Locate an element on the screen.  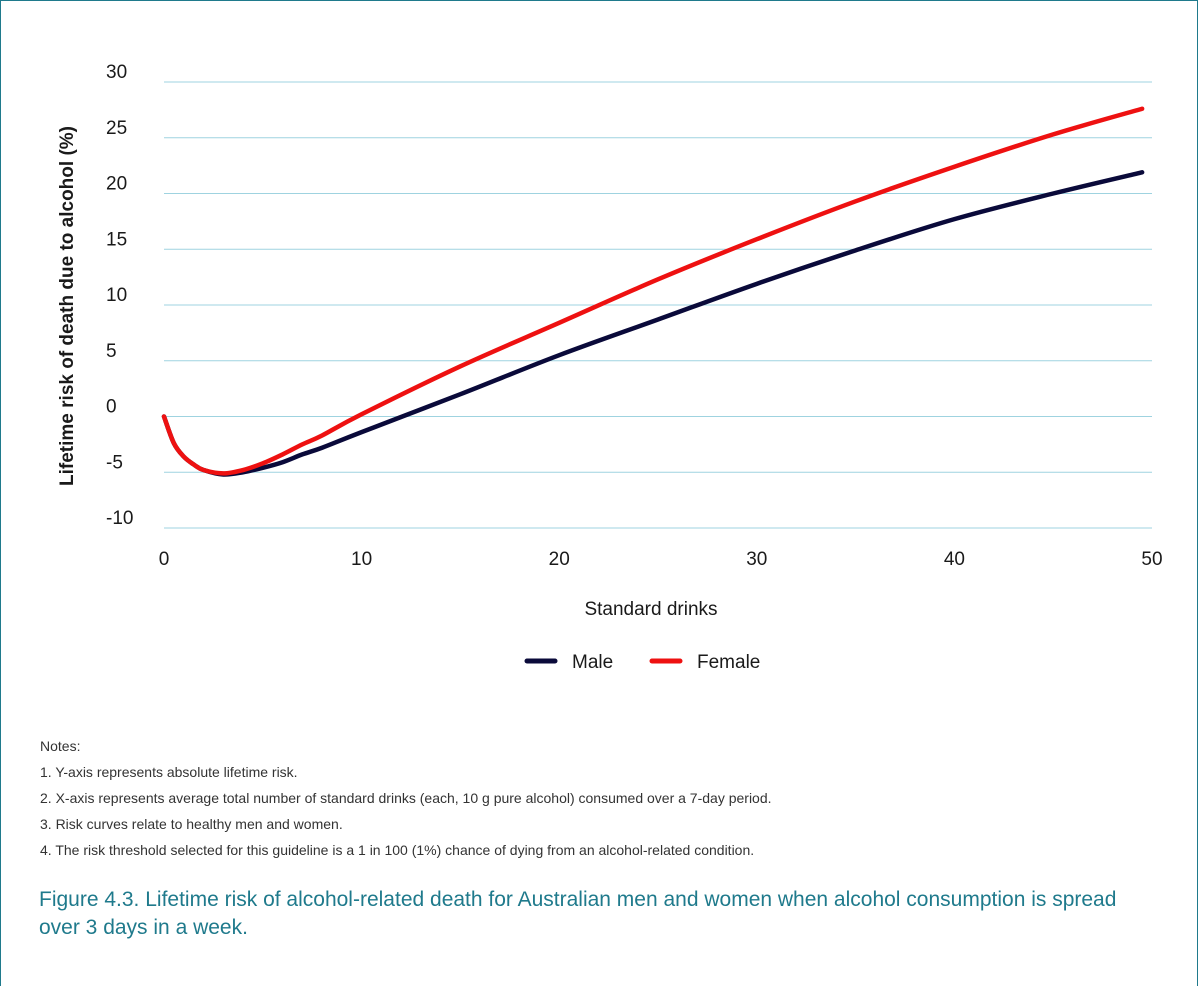
legend-label-male: Male is located at coordinates (592, 662).